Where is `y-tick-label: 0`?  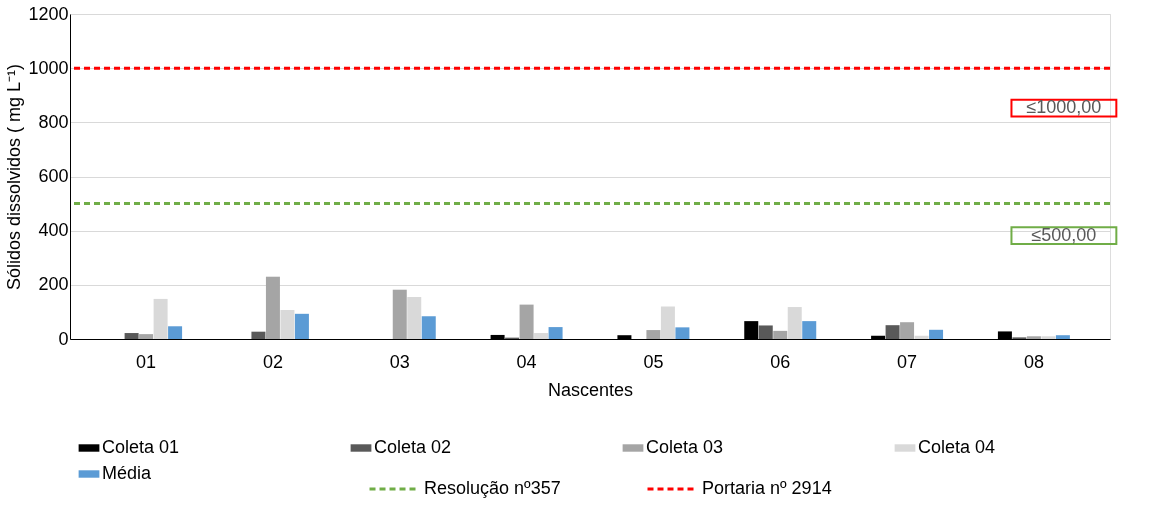
y-tick-label: 0 is located at coordinates (63, 338).